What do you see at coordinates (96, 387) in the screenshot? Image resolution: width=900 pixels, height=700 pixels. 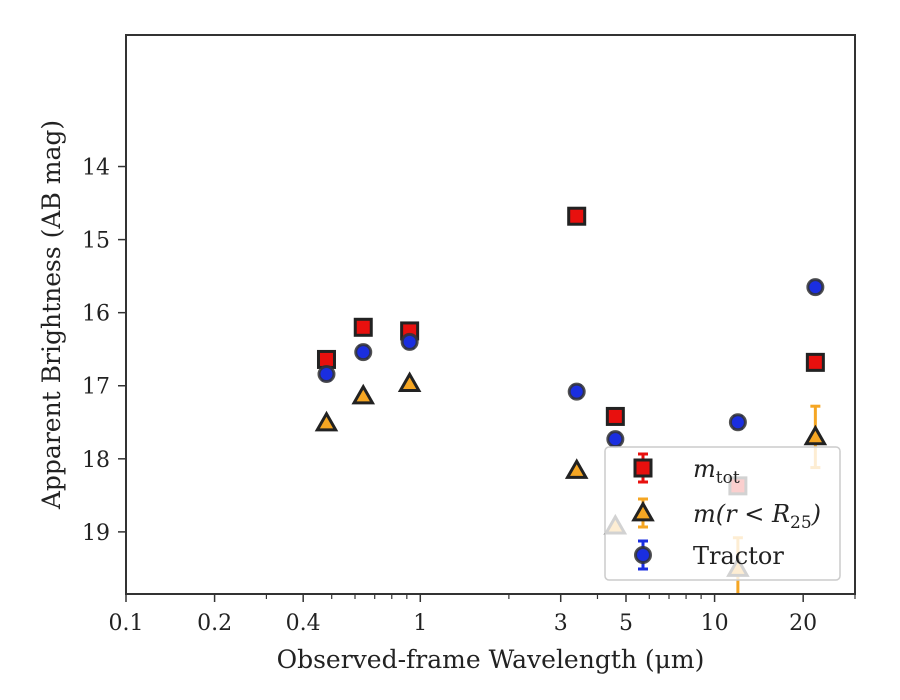 I see `y-tick-label: 17` at bounding box center [96, 387].